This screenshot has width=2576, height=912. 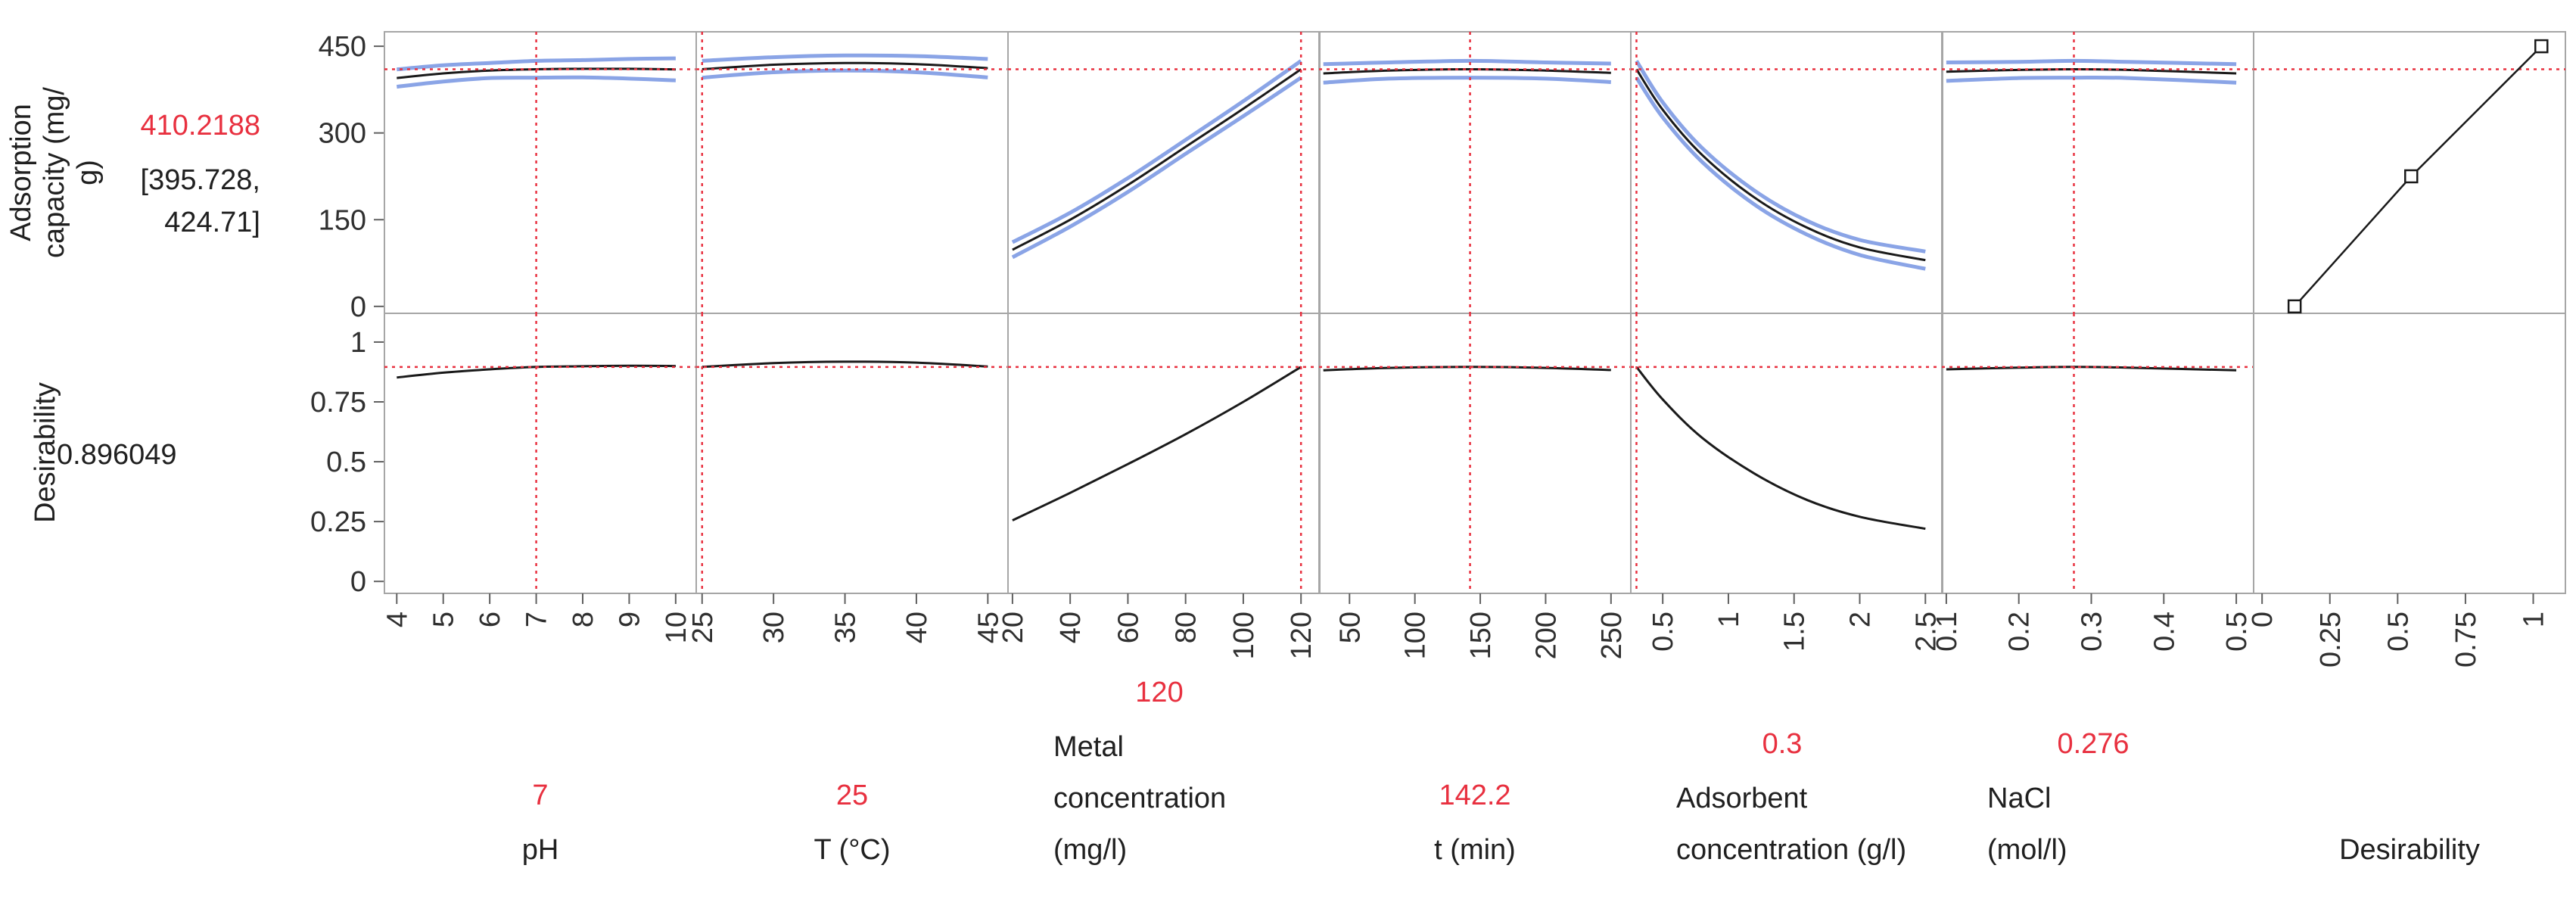 I want to click on factor-label-adsorbent: concentration (g/l), so click(x=1791, y=850).